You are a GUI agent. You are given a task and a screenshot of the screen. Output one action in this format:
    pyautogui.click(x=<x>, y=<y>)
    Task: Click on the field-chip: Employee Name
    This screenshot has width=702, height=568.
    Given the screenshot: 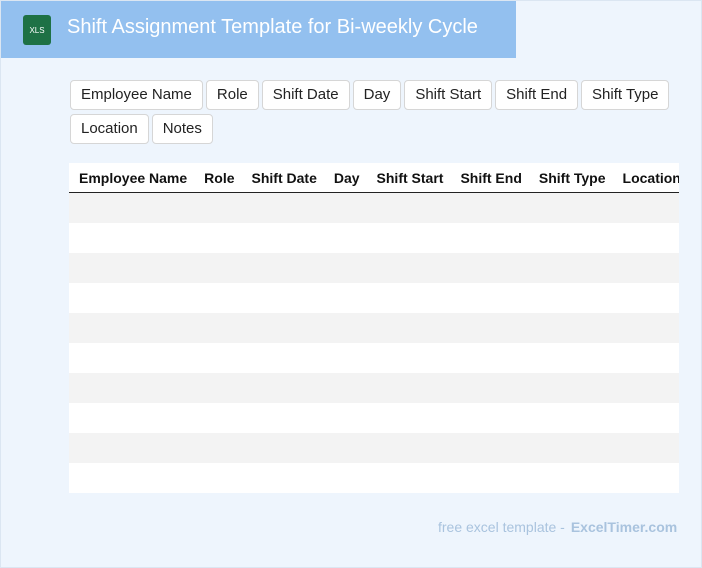 What is the action you would take?
    pyautogui.click(x=136, y=95)
    